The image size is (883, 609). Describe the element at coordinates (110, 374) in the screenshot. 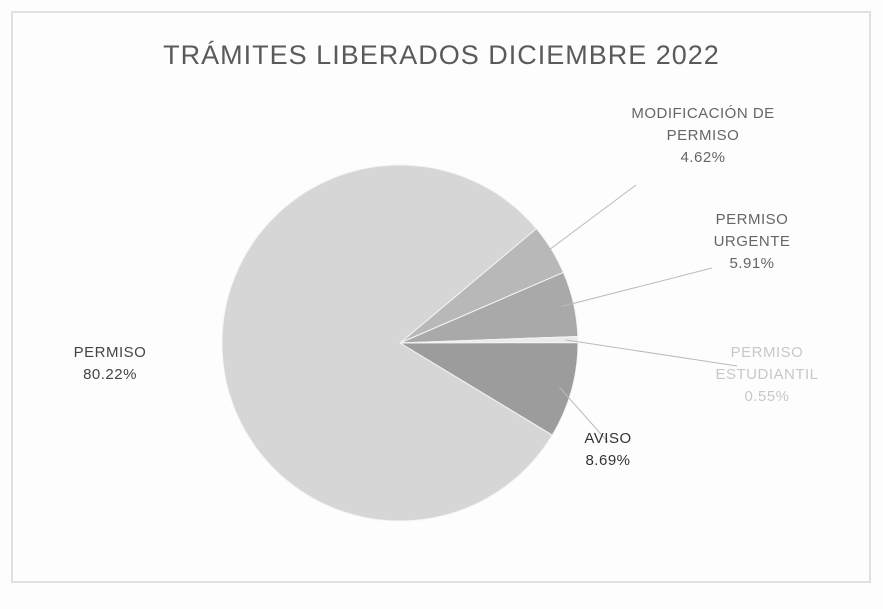

I see `value-label: 80.22%` at that location.